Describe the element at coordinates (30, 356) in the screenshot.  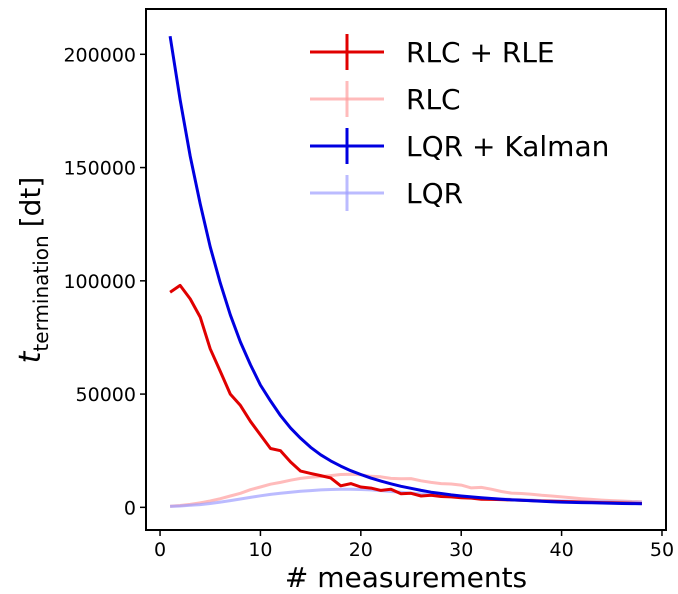
I see `y-axis-title-symbol: t` at that location.